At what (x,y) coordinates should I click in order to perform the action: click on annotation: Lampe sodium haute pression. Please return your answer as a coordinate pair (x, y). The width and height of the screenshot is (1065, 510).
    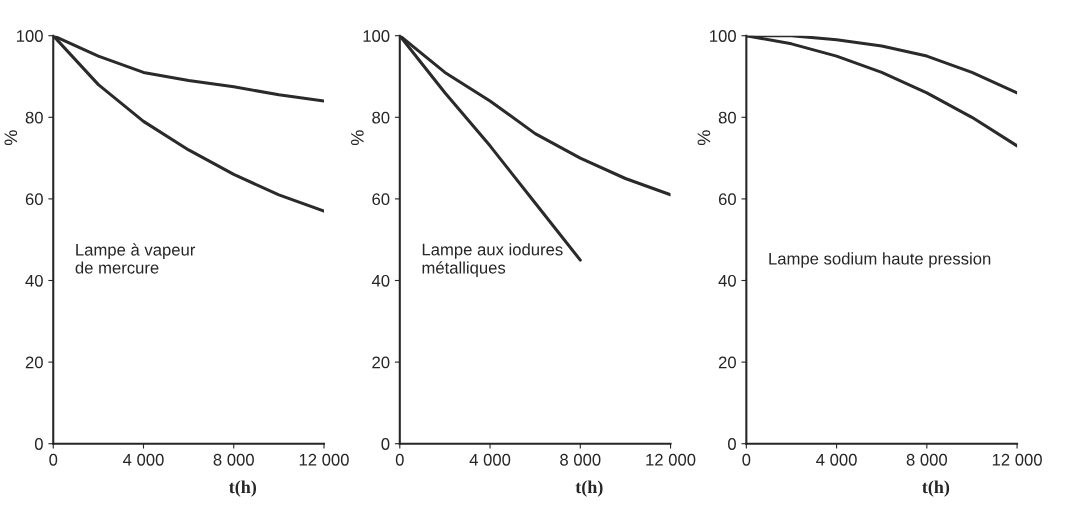
    Looking at the image, I should click on (880, 260).